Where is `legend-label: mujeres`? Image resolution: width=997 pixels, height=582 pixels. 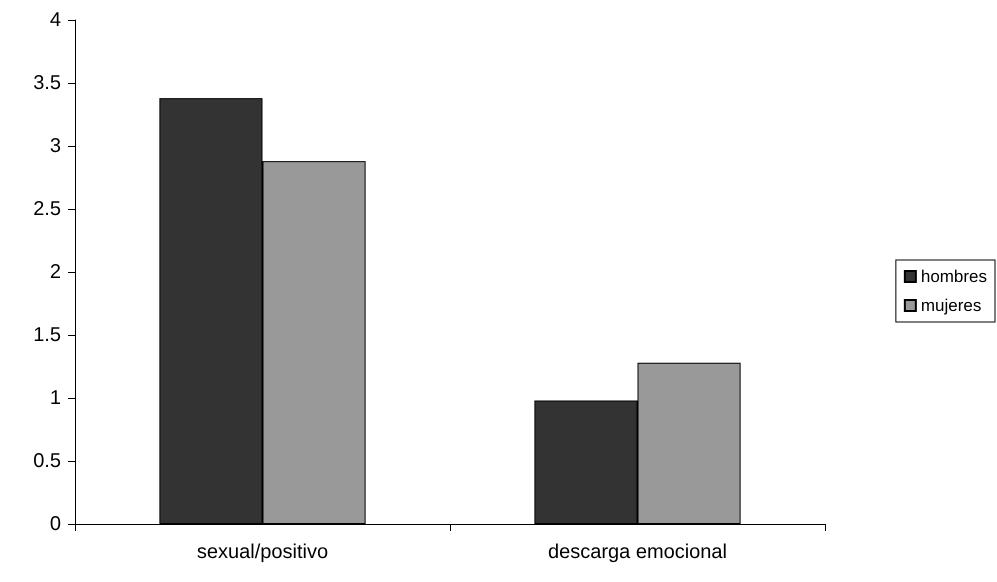
legend-label: mujeres is located at coordinates (951, 305).